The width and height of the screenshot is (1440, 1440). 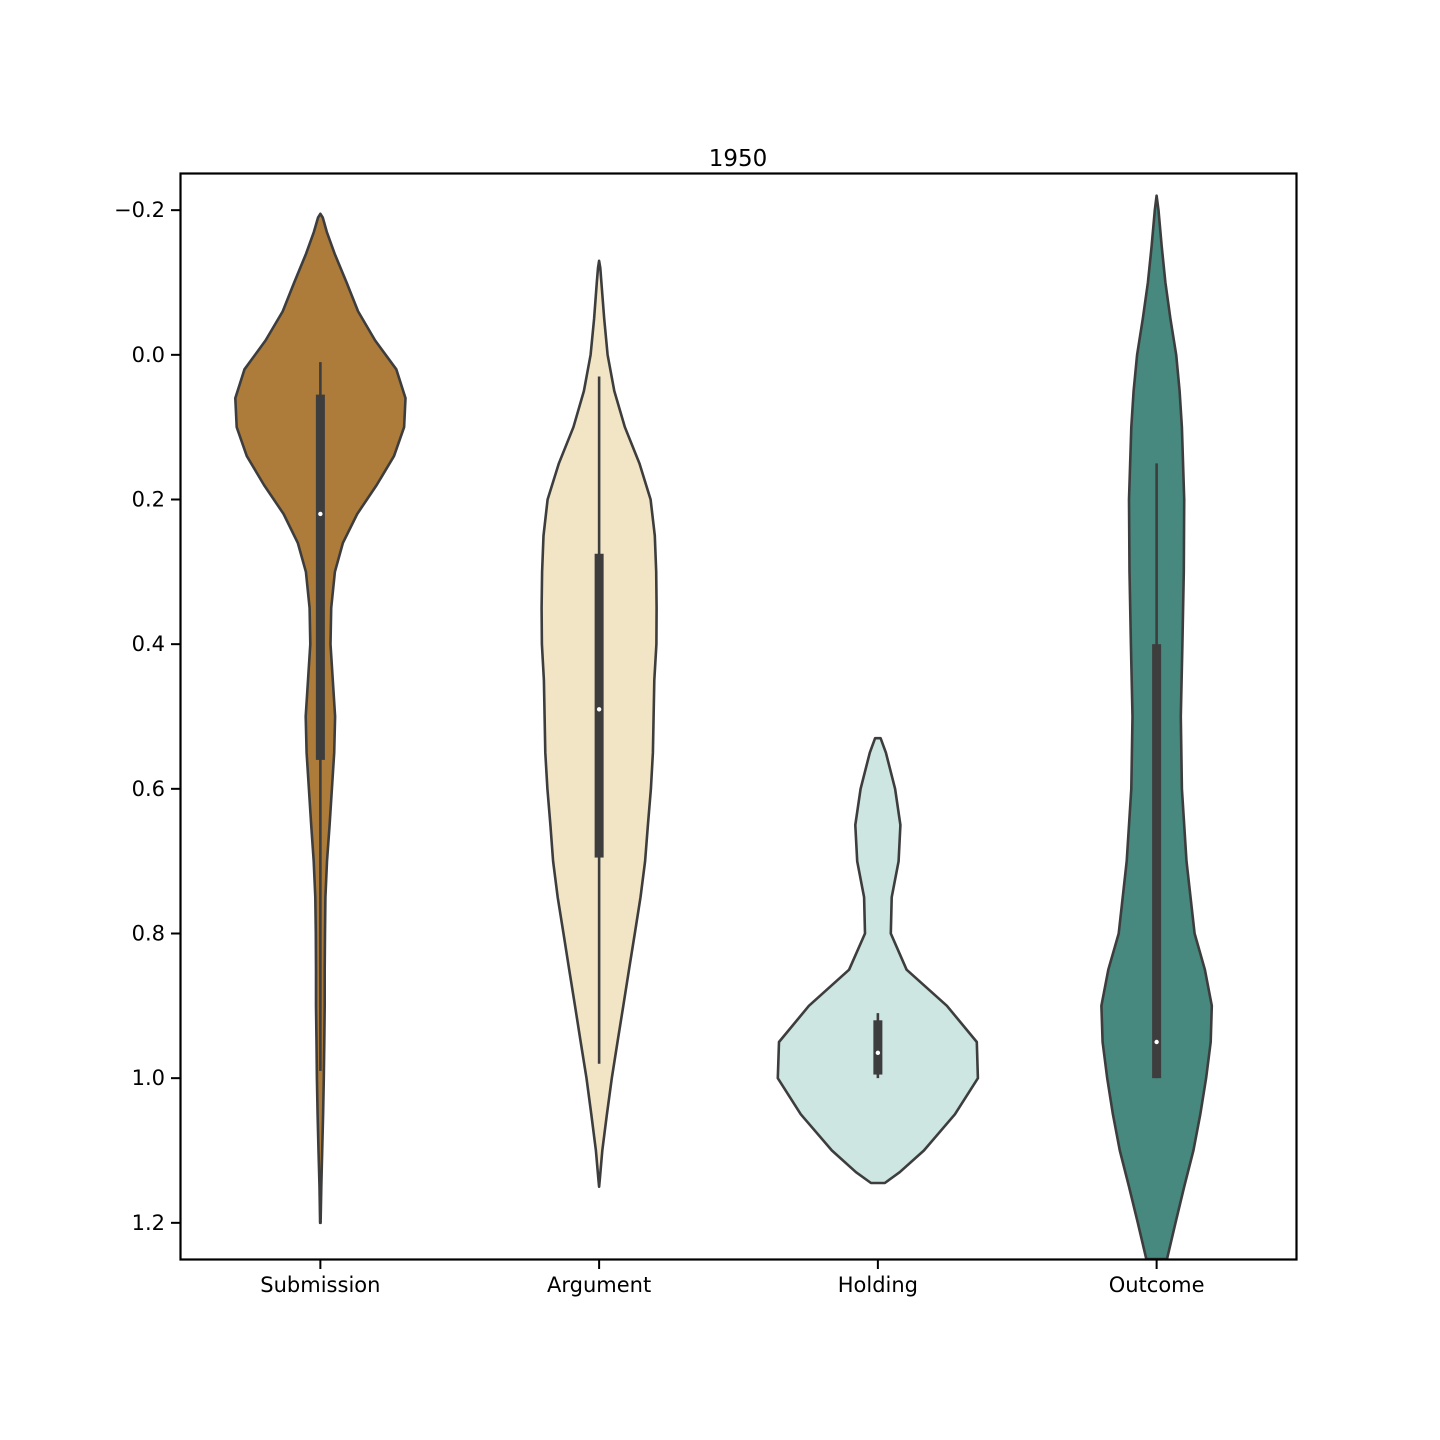 What do you see at coordinates (148, 1078) in the screenshot?
I see `y-tick-label: 1.0` at bounding box center [148, 1078].